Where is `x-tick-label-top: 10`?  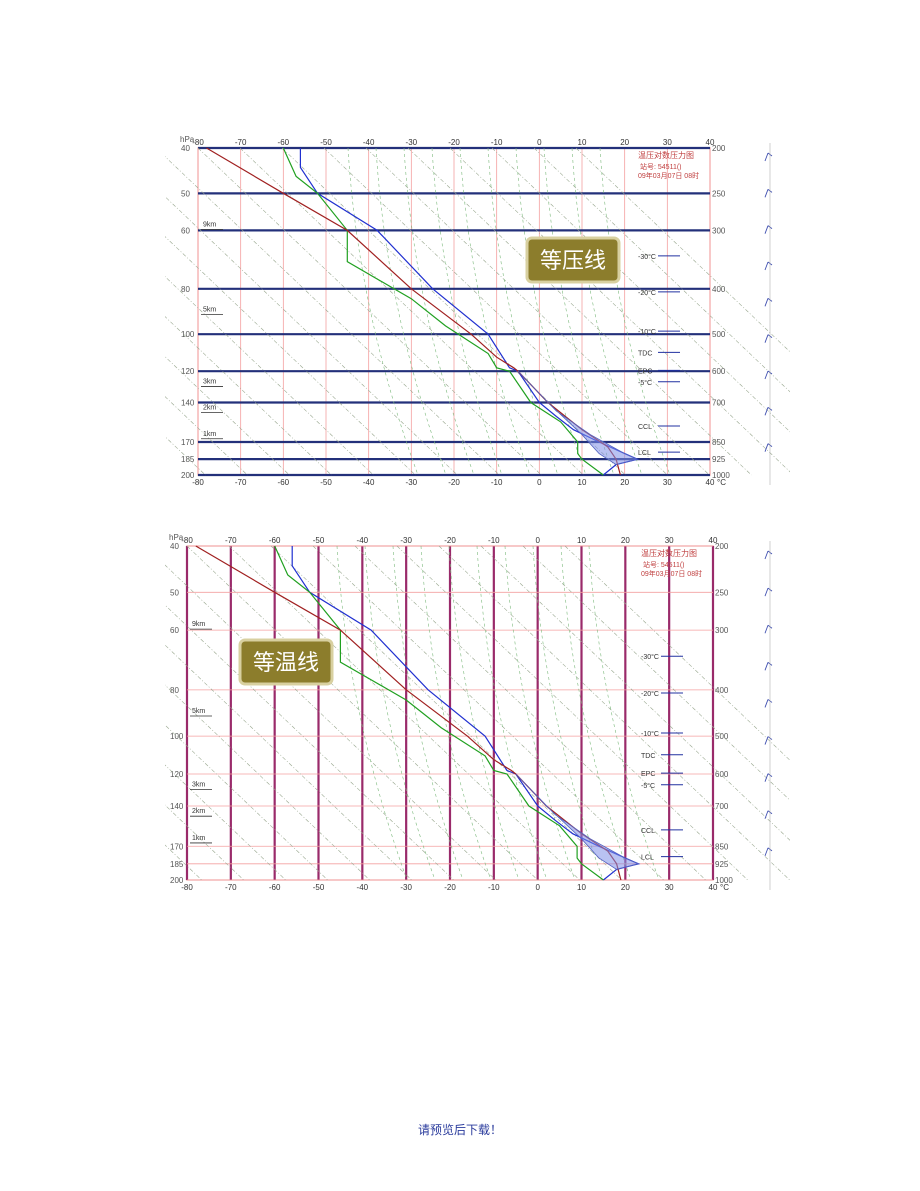
x-tick-label-top: 10 is located at coordinates (582, 142).